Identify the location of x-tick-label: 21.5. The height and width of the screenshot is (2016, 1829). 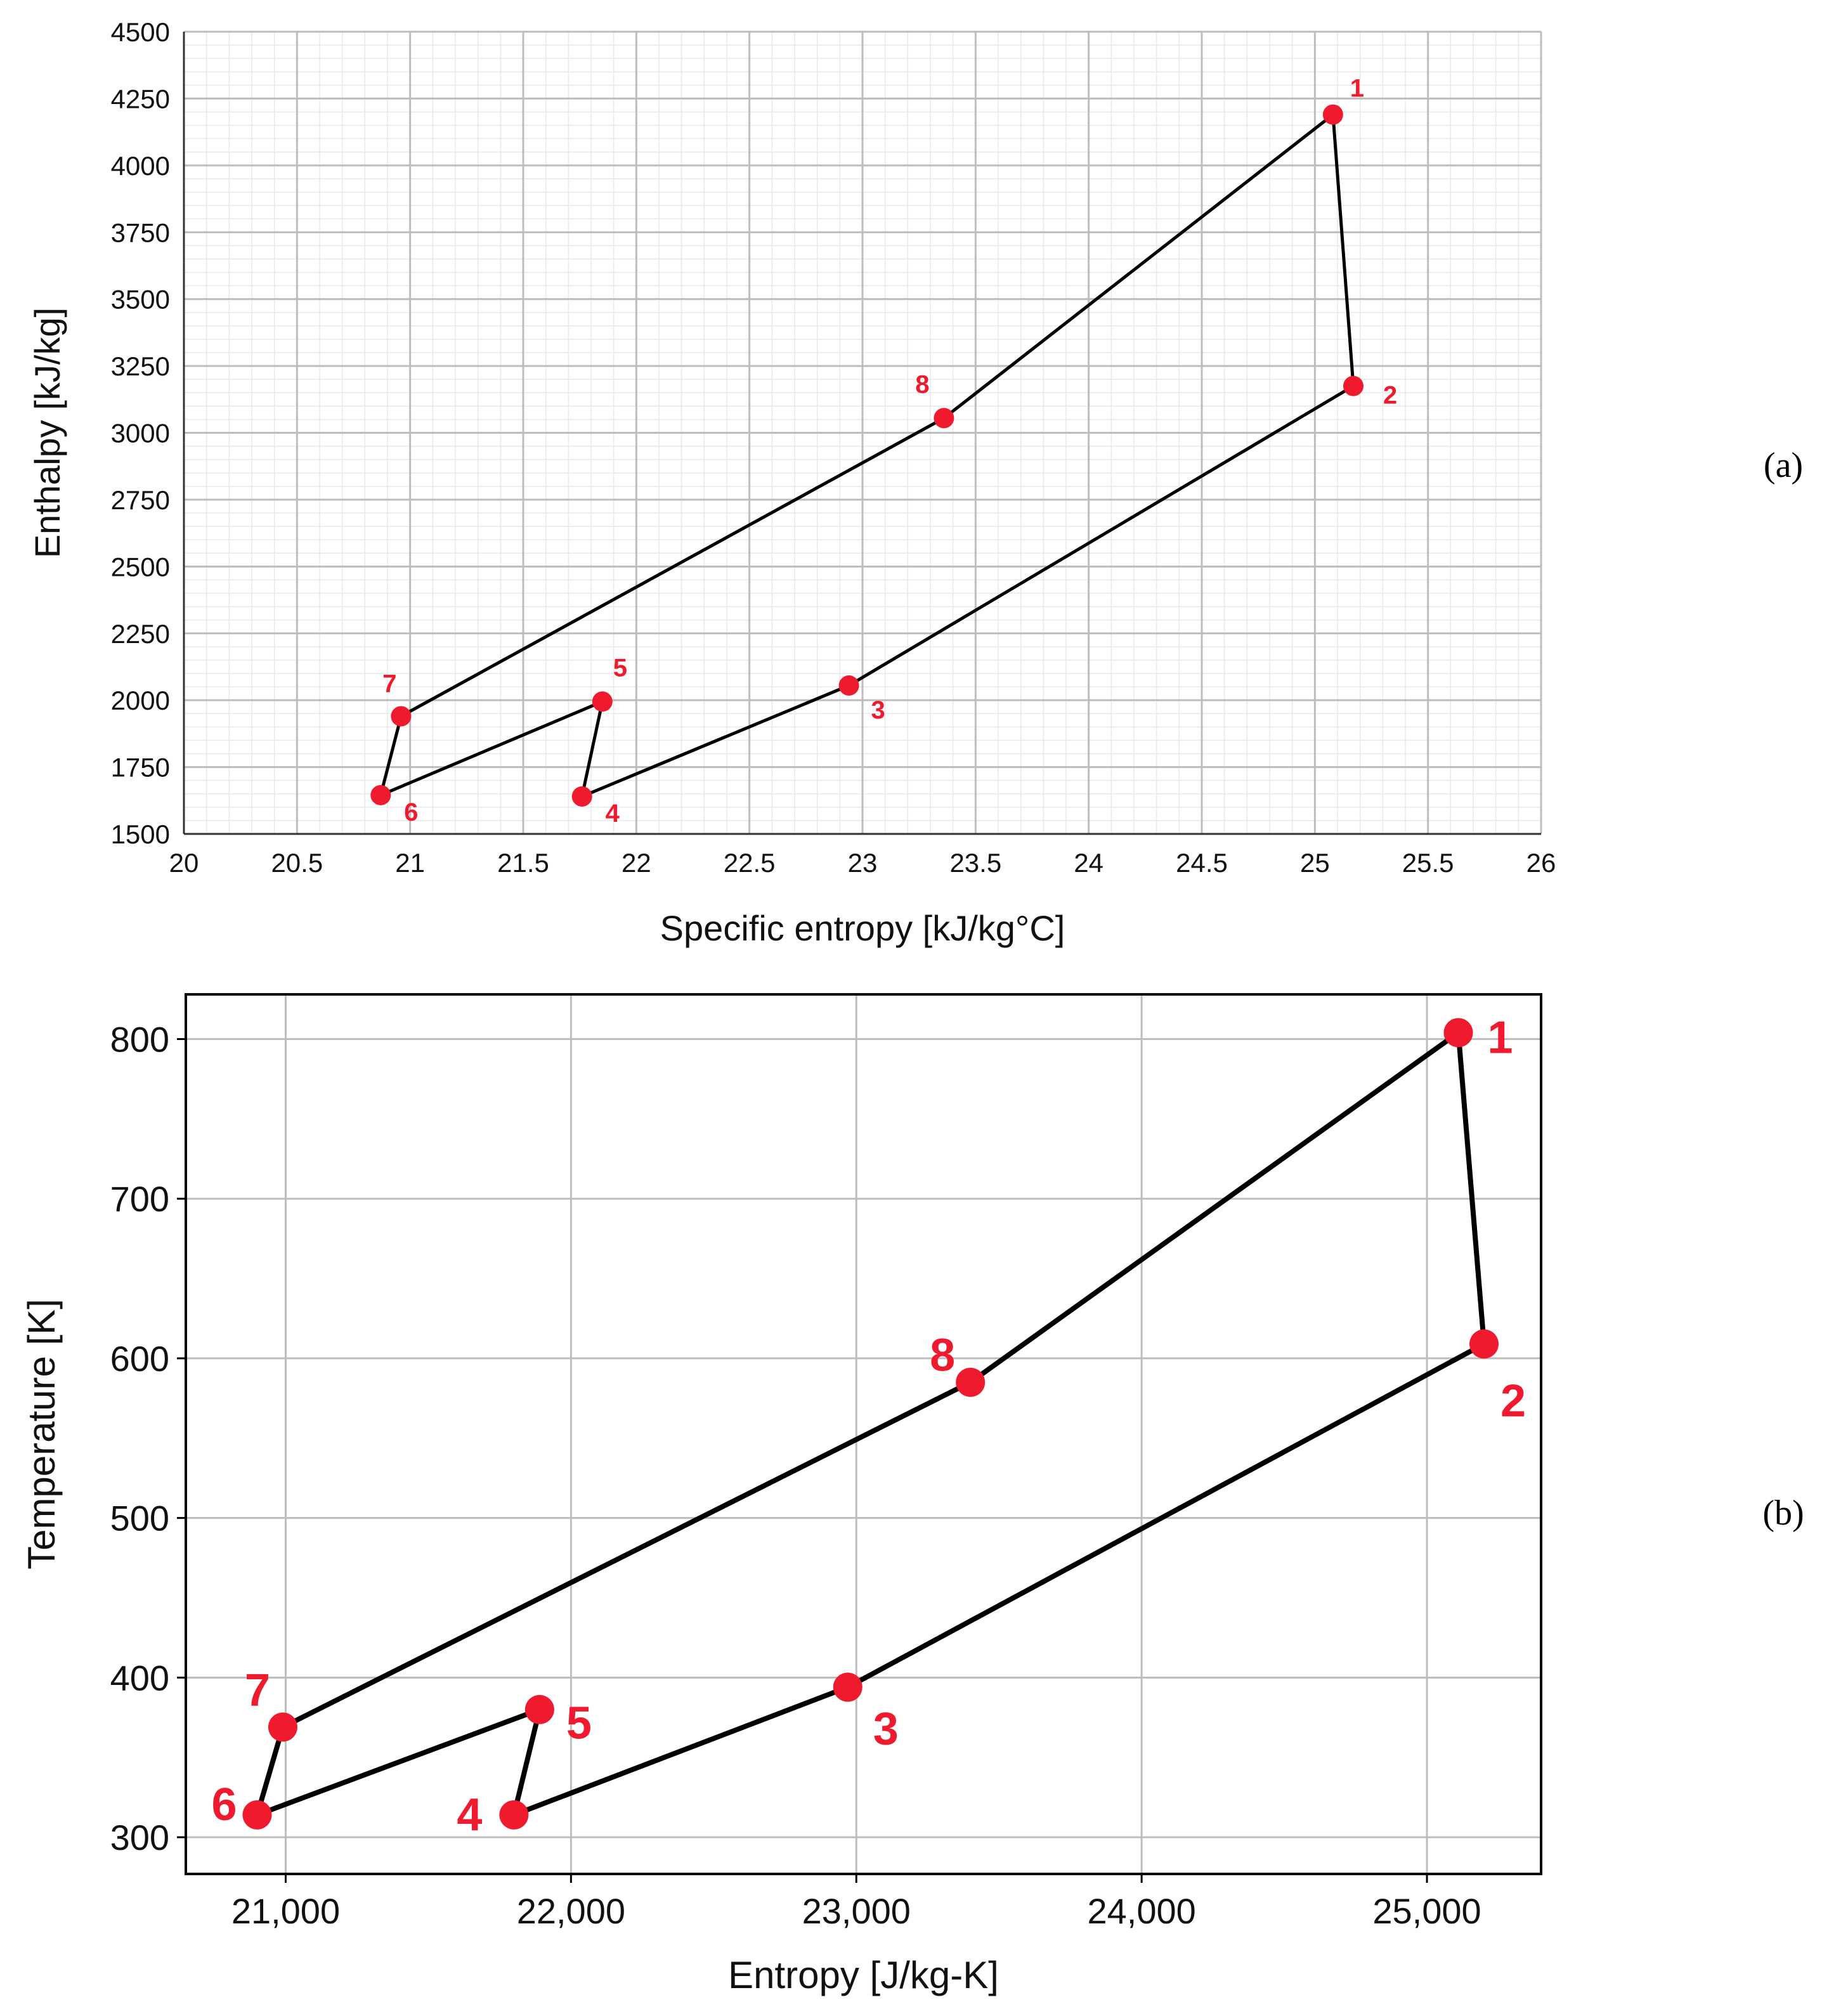
(523, 863).